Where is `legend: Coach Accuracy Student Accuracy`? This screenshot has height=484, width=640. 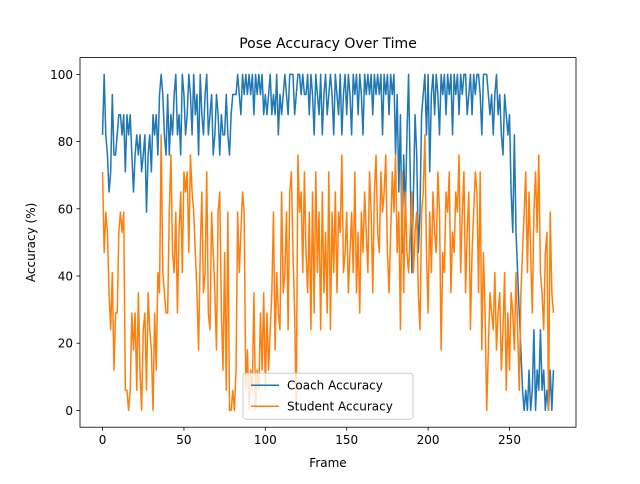 legend: Coach Accuracy Student Accuracy is located at coordinates (328, 396).